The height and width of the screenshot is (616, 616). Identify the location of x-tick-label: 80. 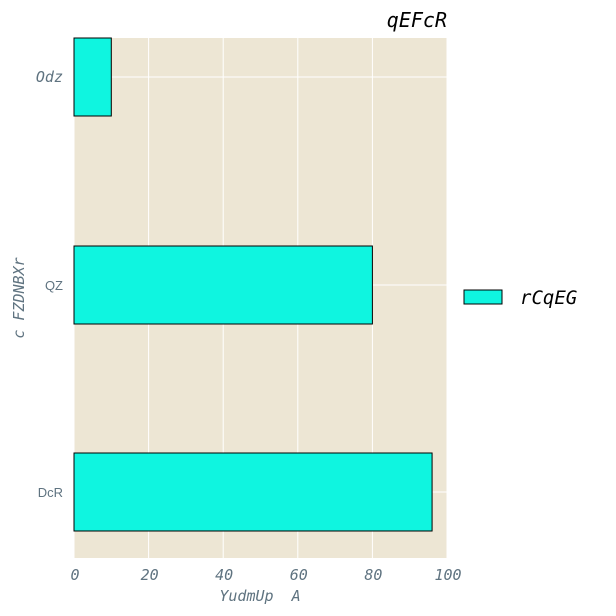
(373, 575).